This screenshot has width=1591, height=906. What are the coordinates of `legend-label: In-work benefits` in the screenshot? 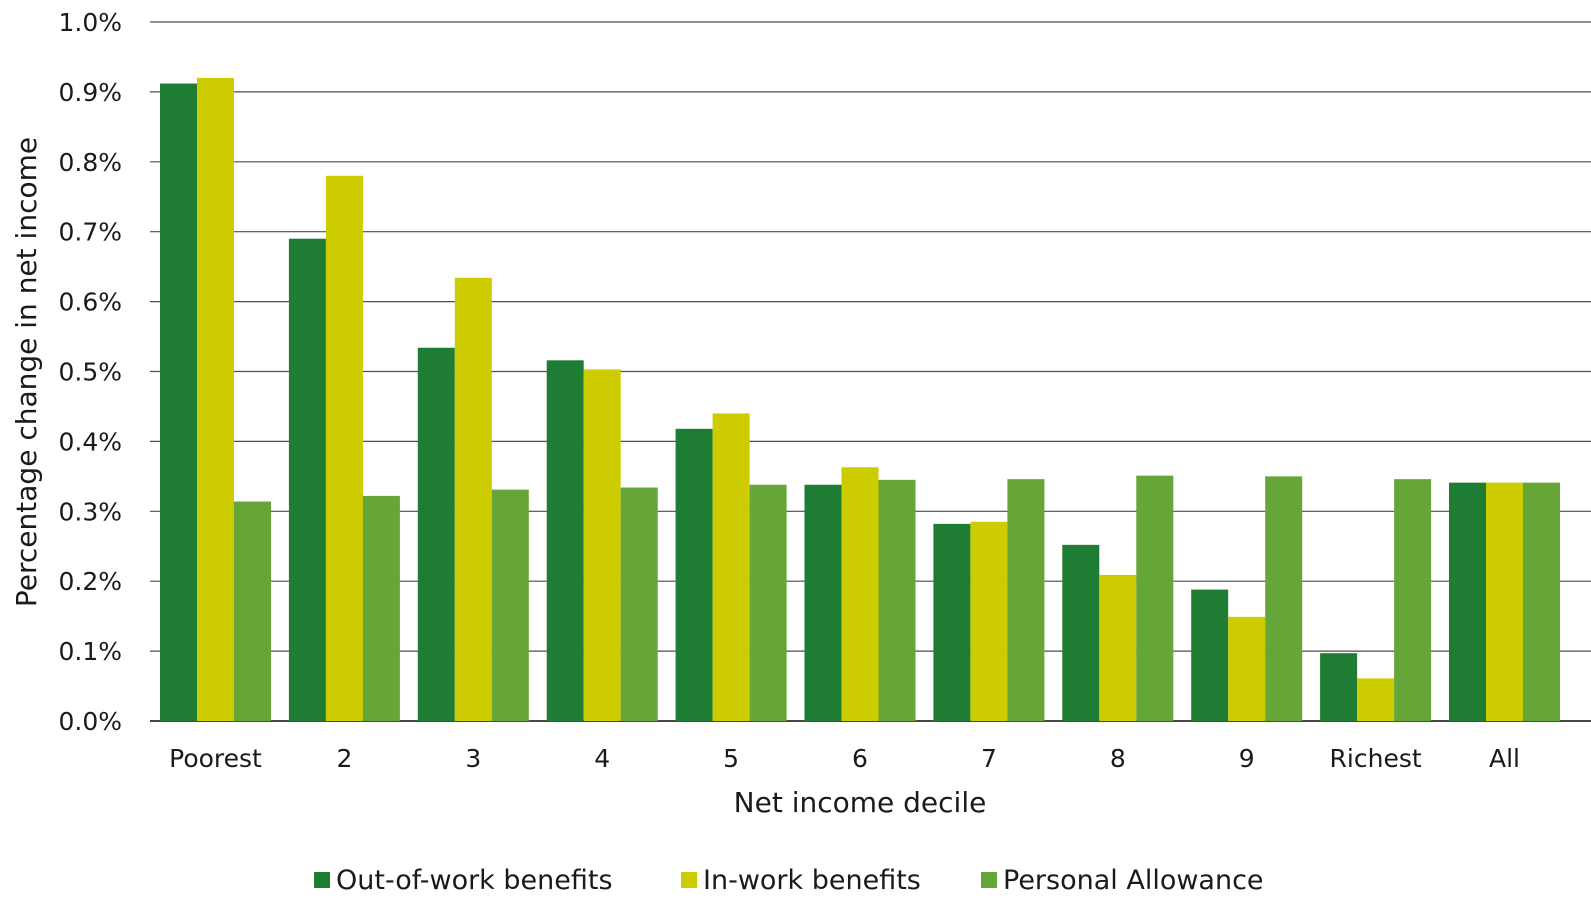 It's located at (812, 880).